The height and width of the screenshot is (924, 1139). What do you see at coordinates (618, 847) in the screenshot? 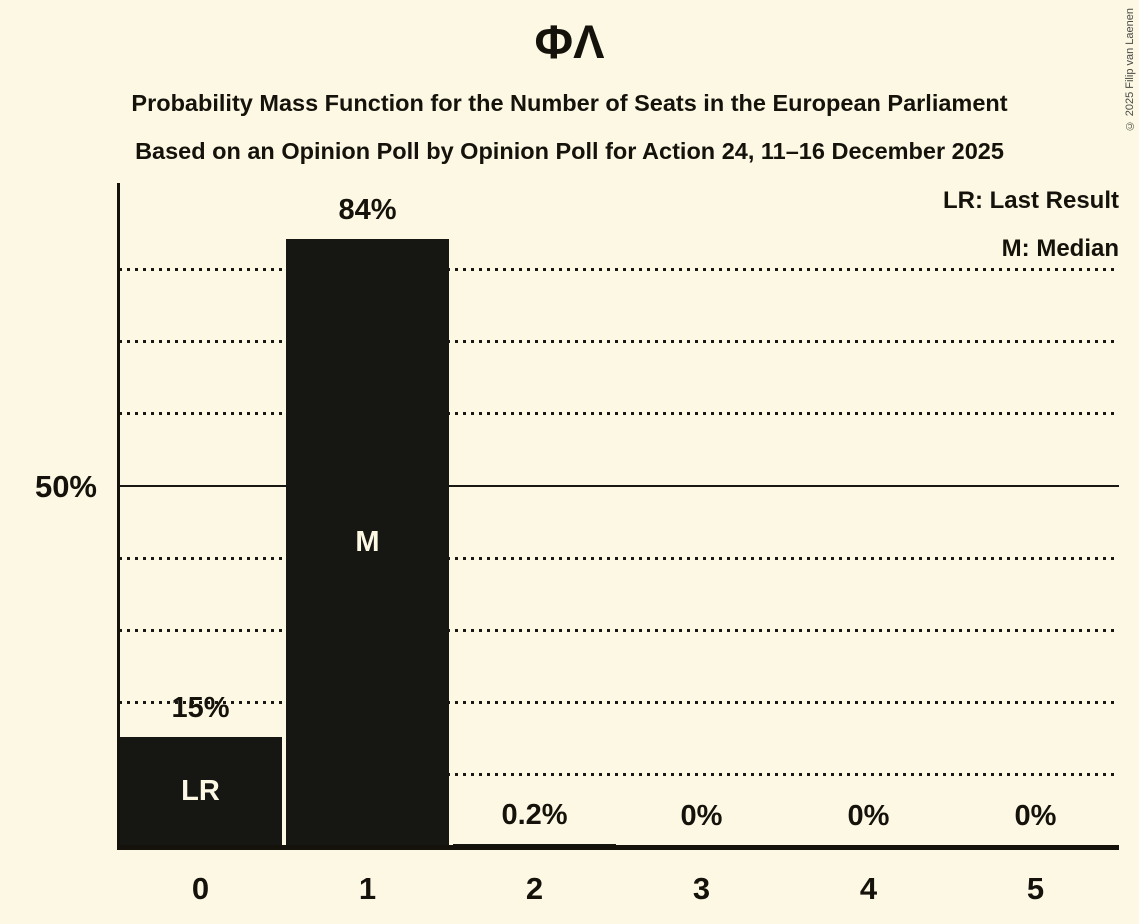
I see `x-axis-line` at bounding box center [618, 847].